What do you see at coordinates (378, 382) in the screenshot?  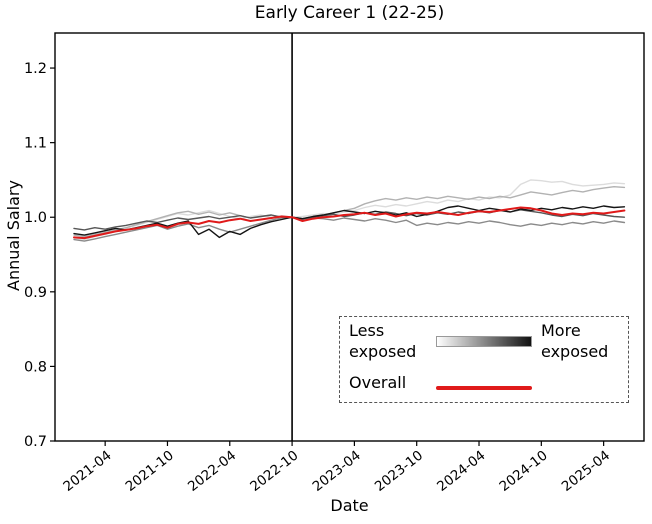 I see `legend-overall-label: Overall` at bounding box center [378, 382].